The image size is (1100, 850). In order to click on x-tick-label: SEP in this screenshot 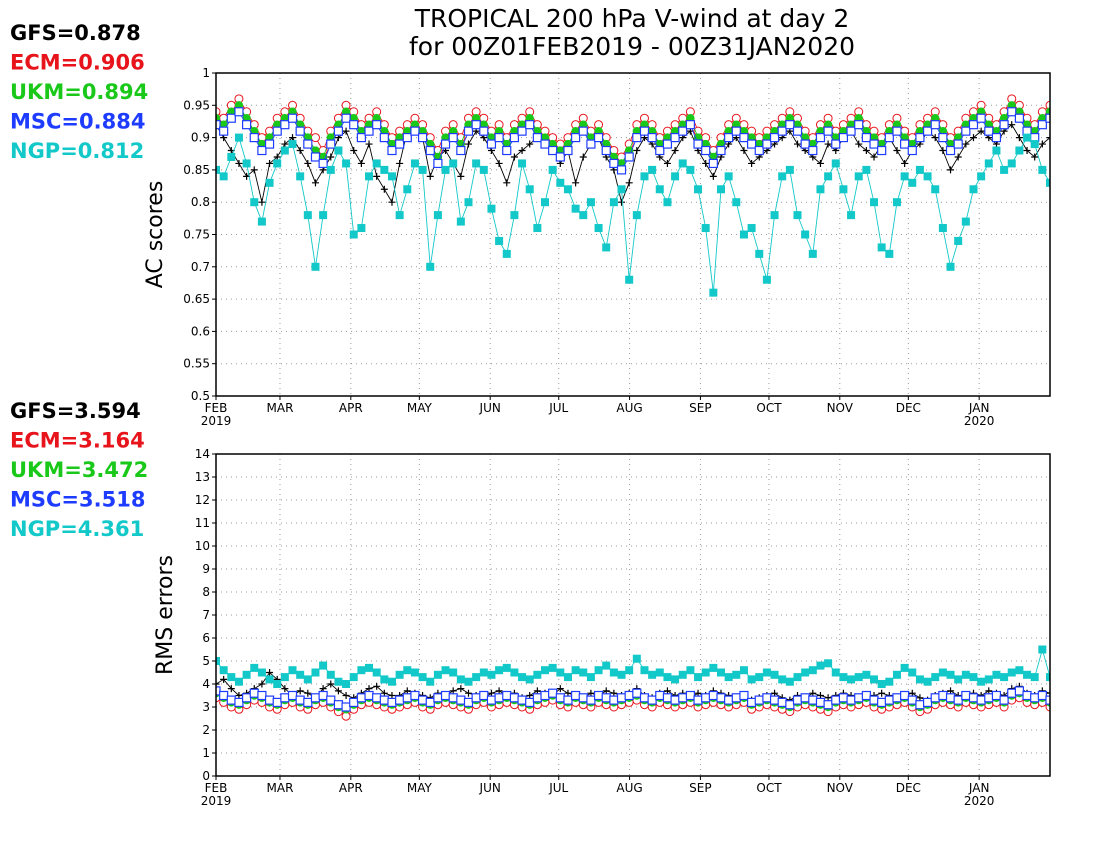, I will do `click(700, 788)`.